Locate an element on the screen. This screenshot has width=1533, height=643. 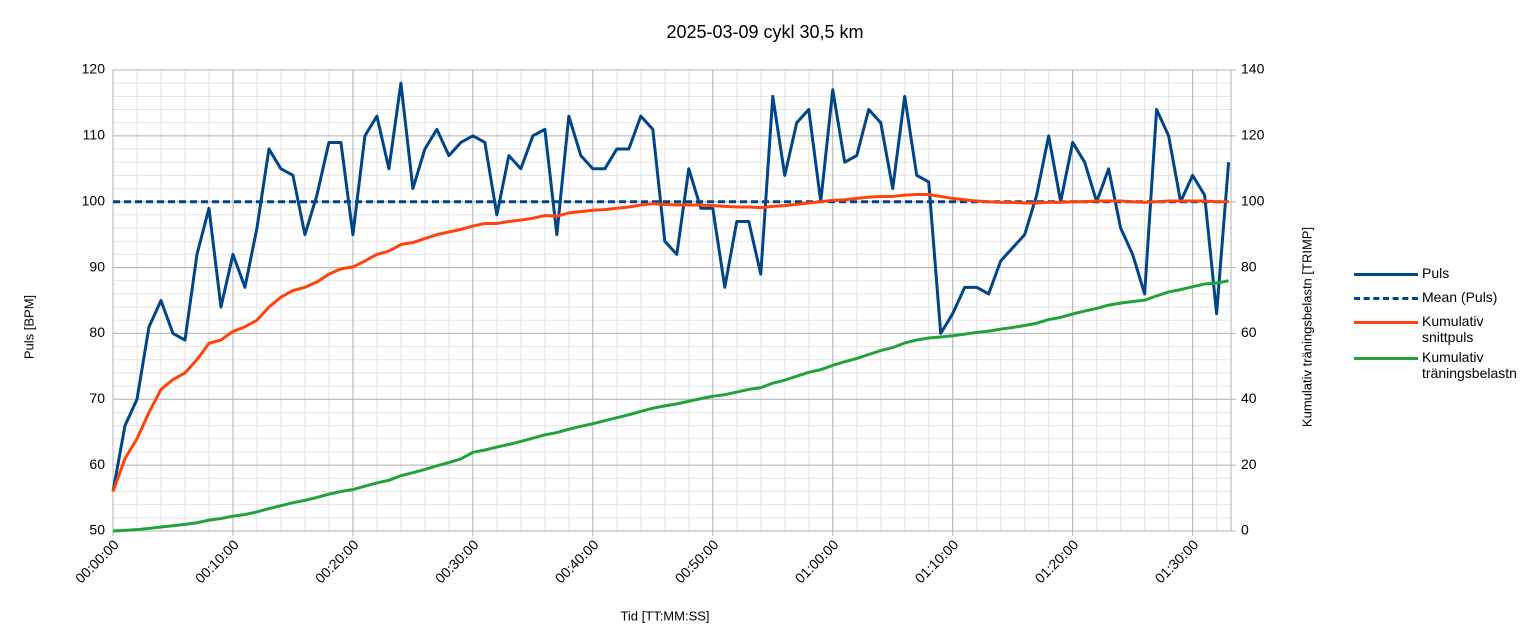
legend-label: Kumulativ snittpuls is located at coordinates (1453, 329).